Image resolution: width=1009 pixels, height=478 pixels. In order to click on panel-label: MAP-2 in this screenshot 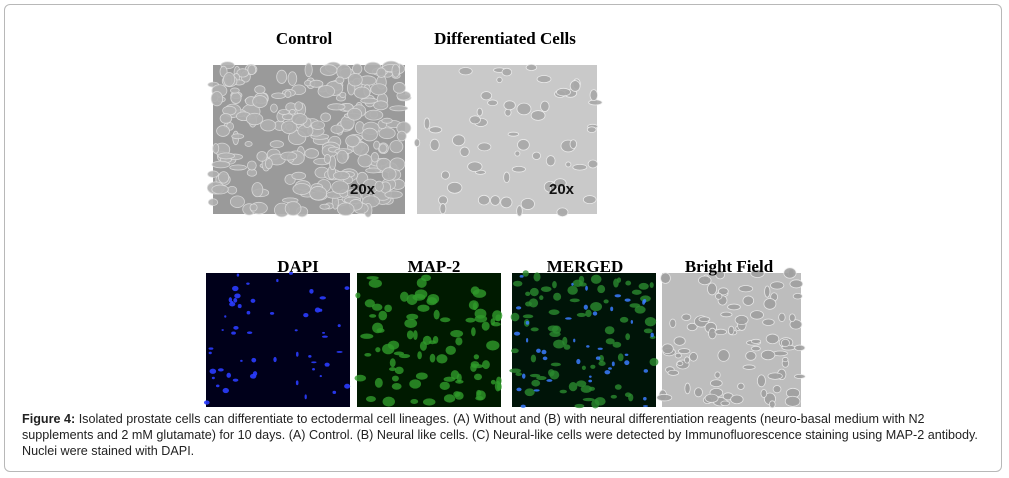, I will do `click(434, 266)`.